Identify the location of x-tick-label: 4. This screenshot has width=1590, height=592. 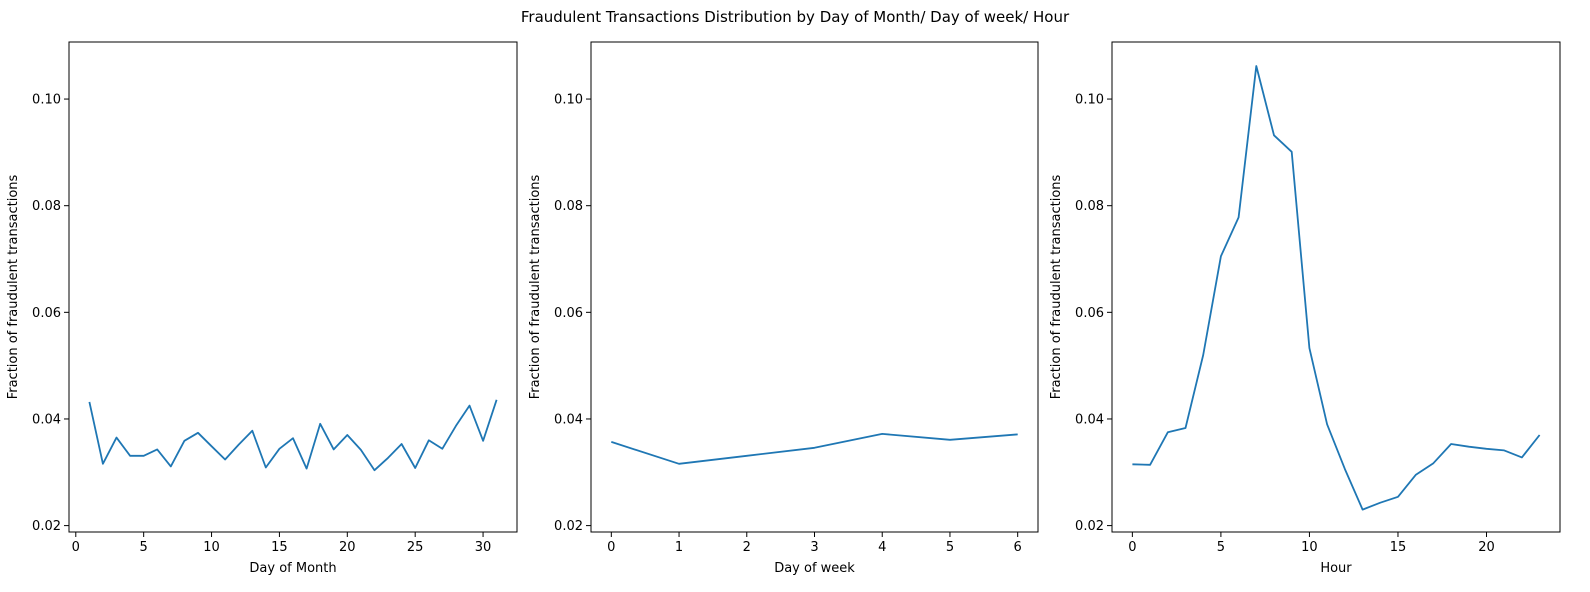
(882, 547).